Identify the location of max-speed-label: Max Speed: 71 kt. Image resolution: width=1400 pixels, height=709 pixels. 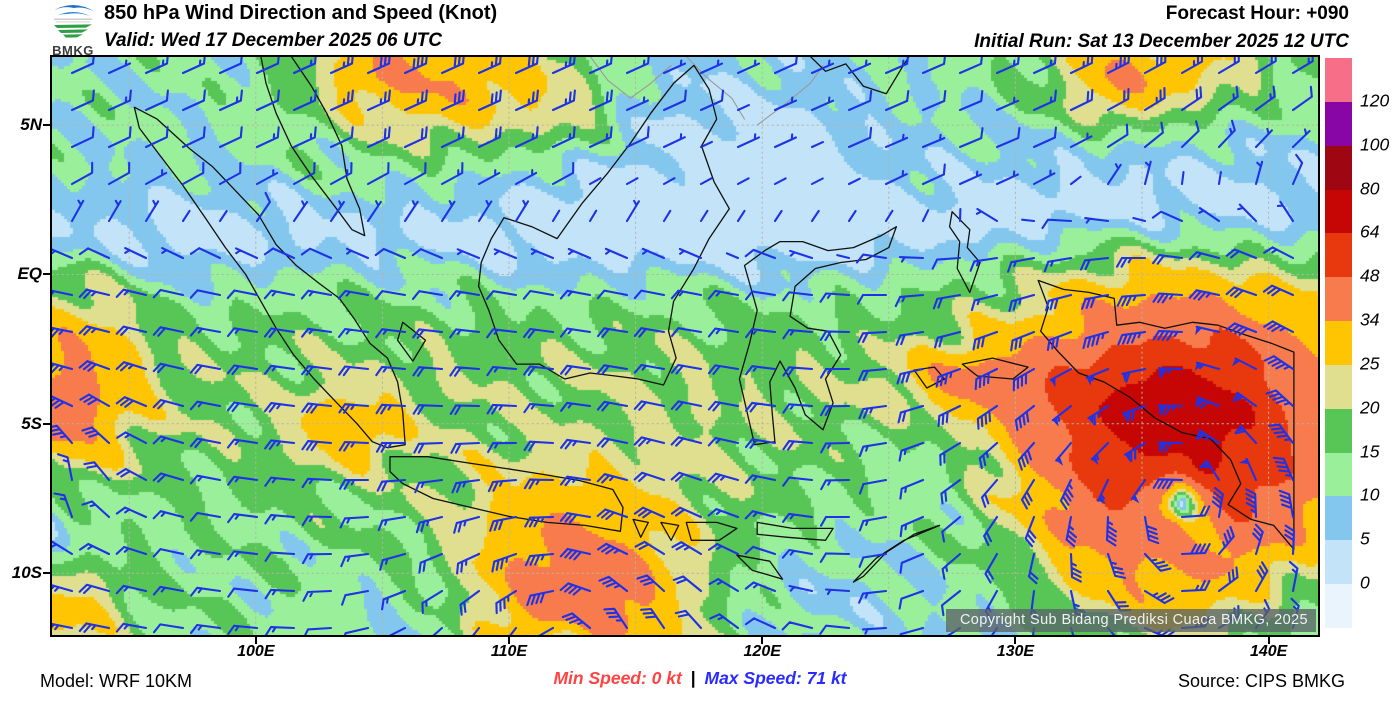
(775, 678).